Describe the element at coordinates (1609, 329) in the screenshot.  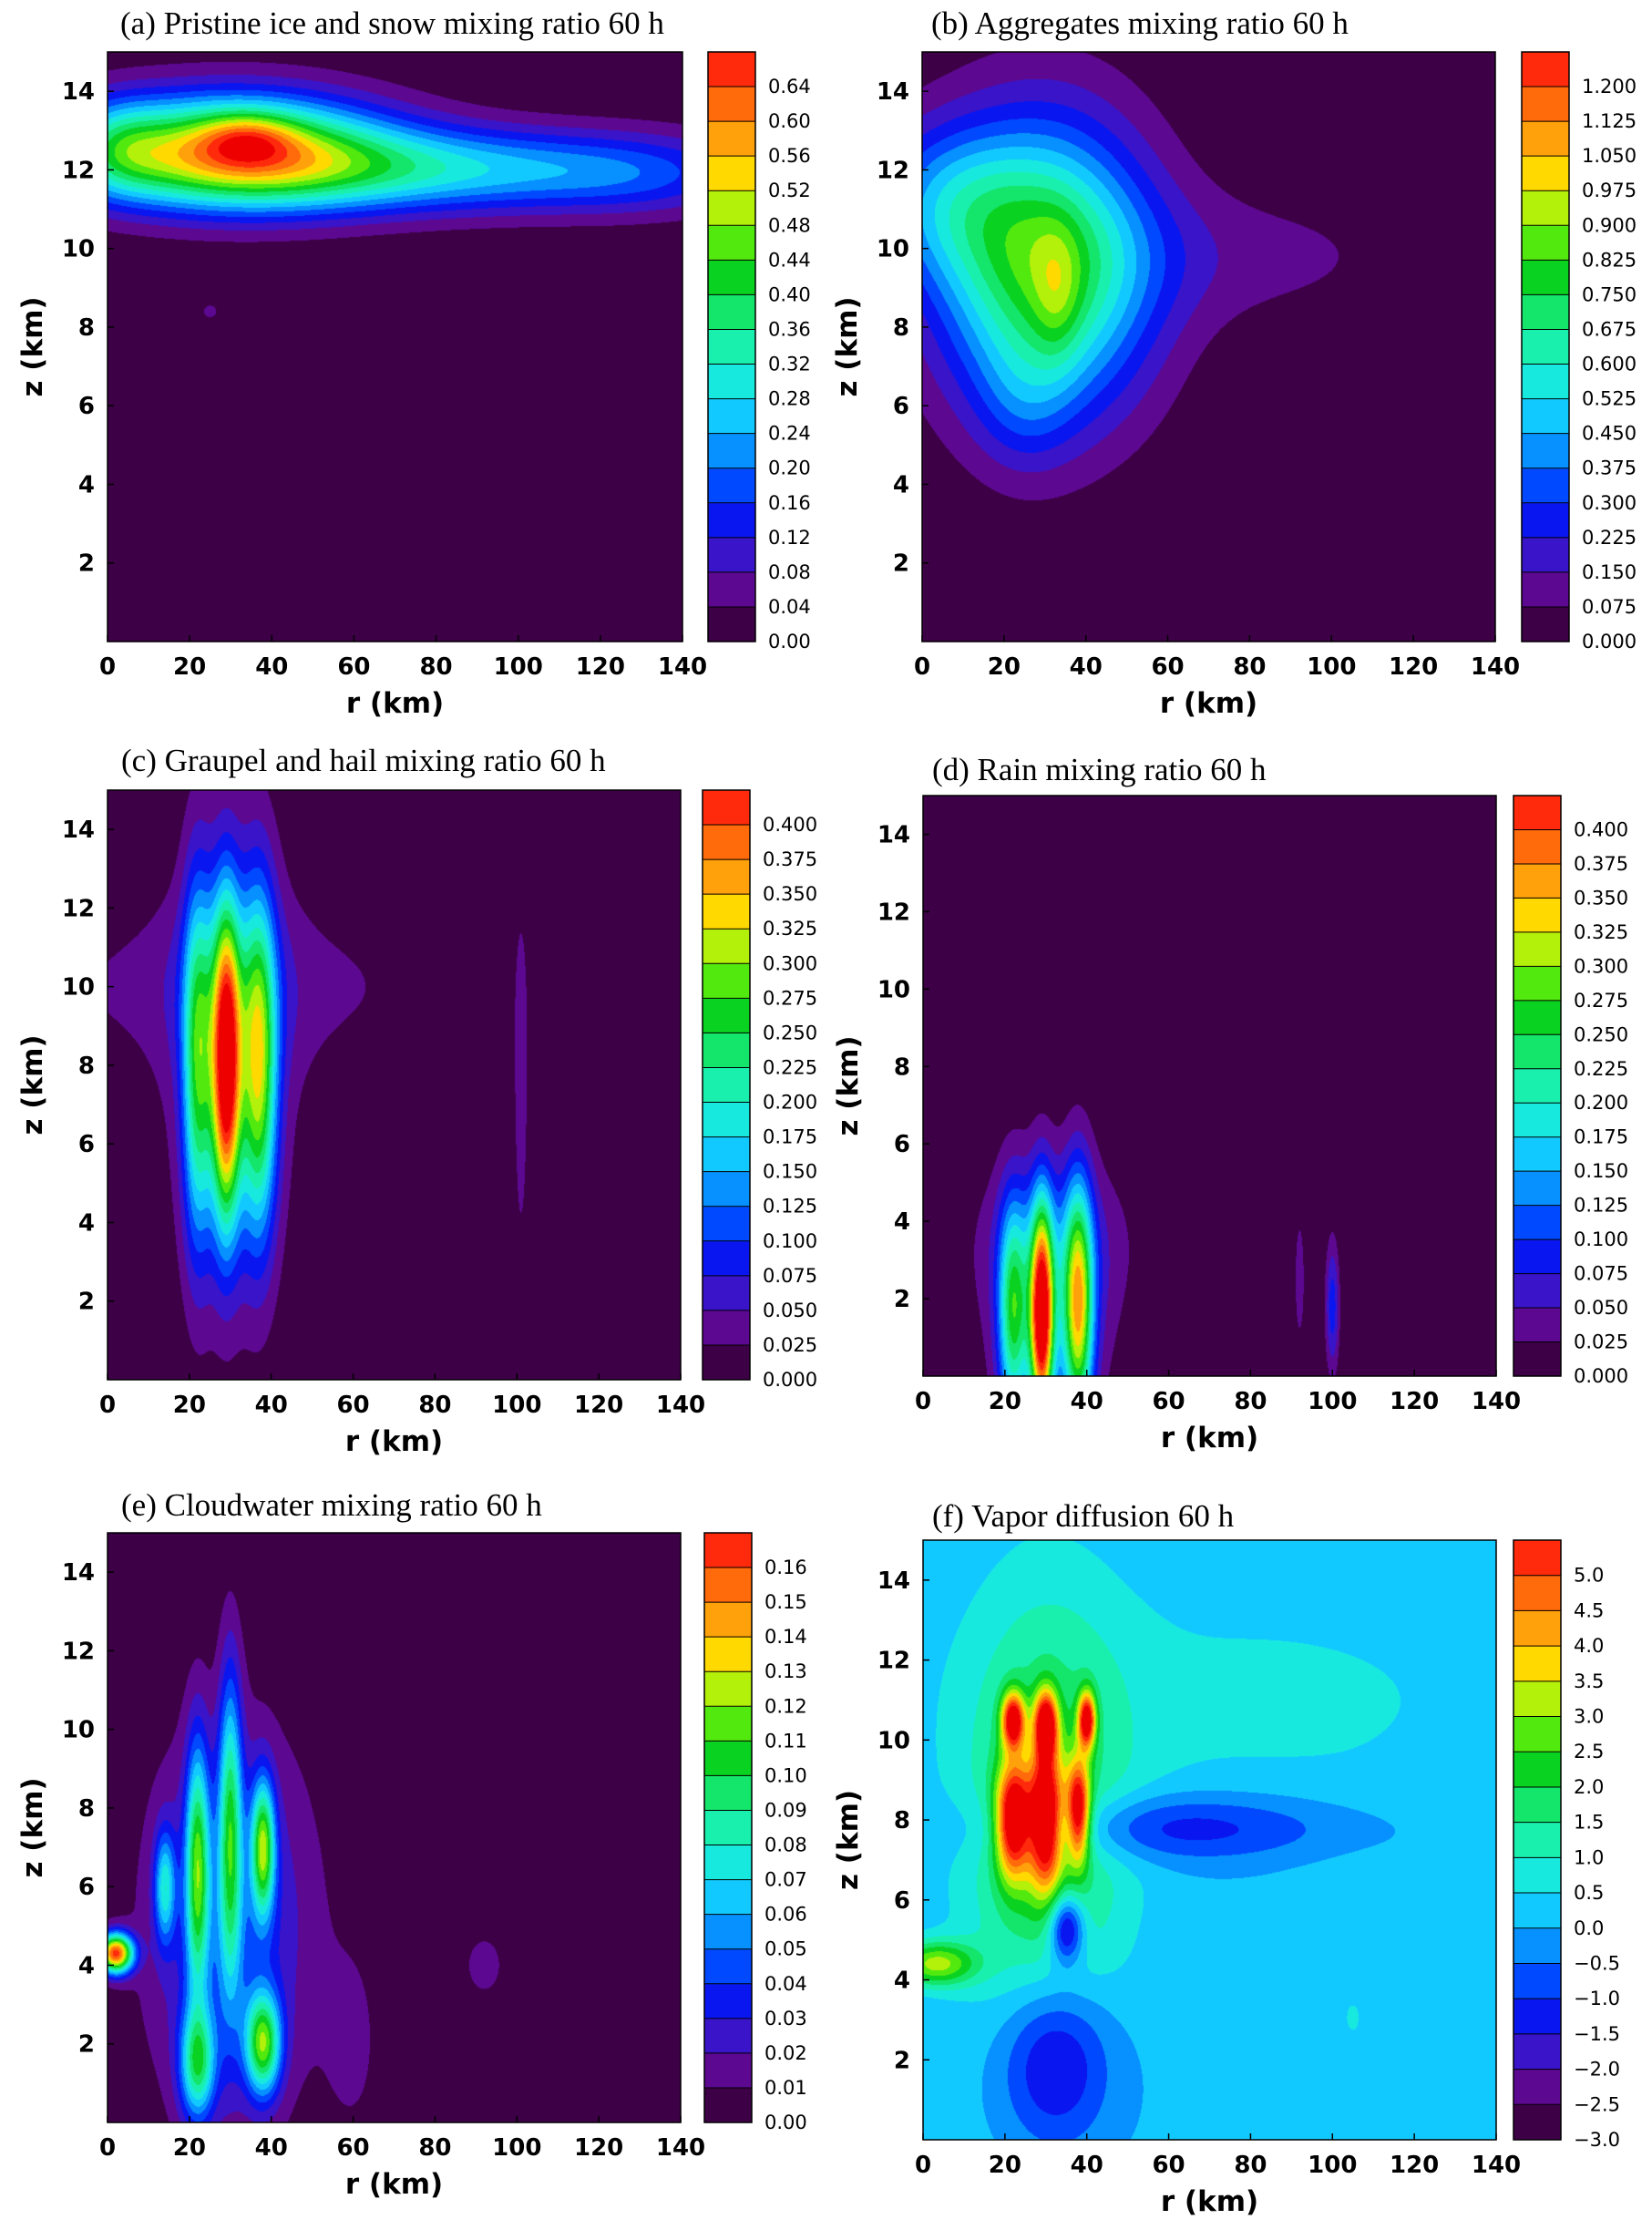
I see `colorbar-label: 0.675` at that location.